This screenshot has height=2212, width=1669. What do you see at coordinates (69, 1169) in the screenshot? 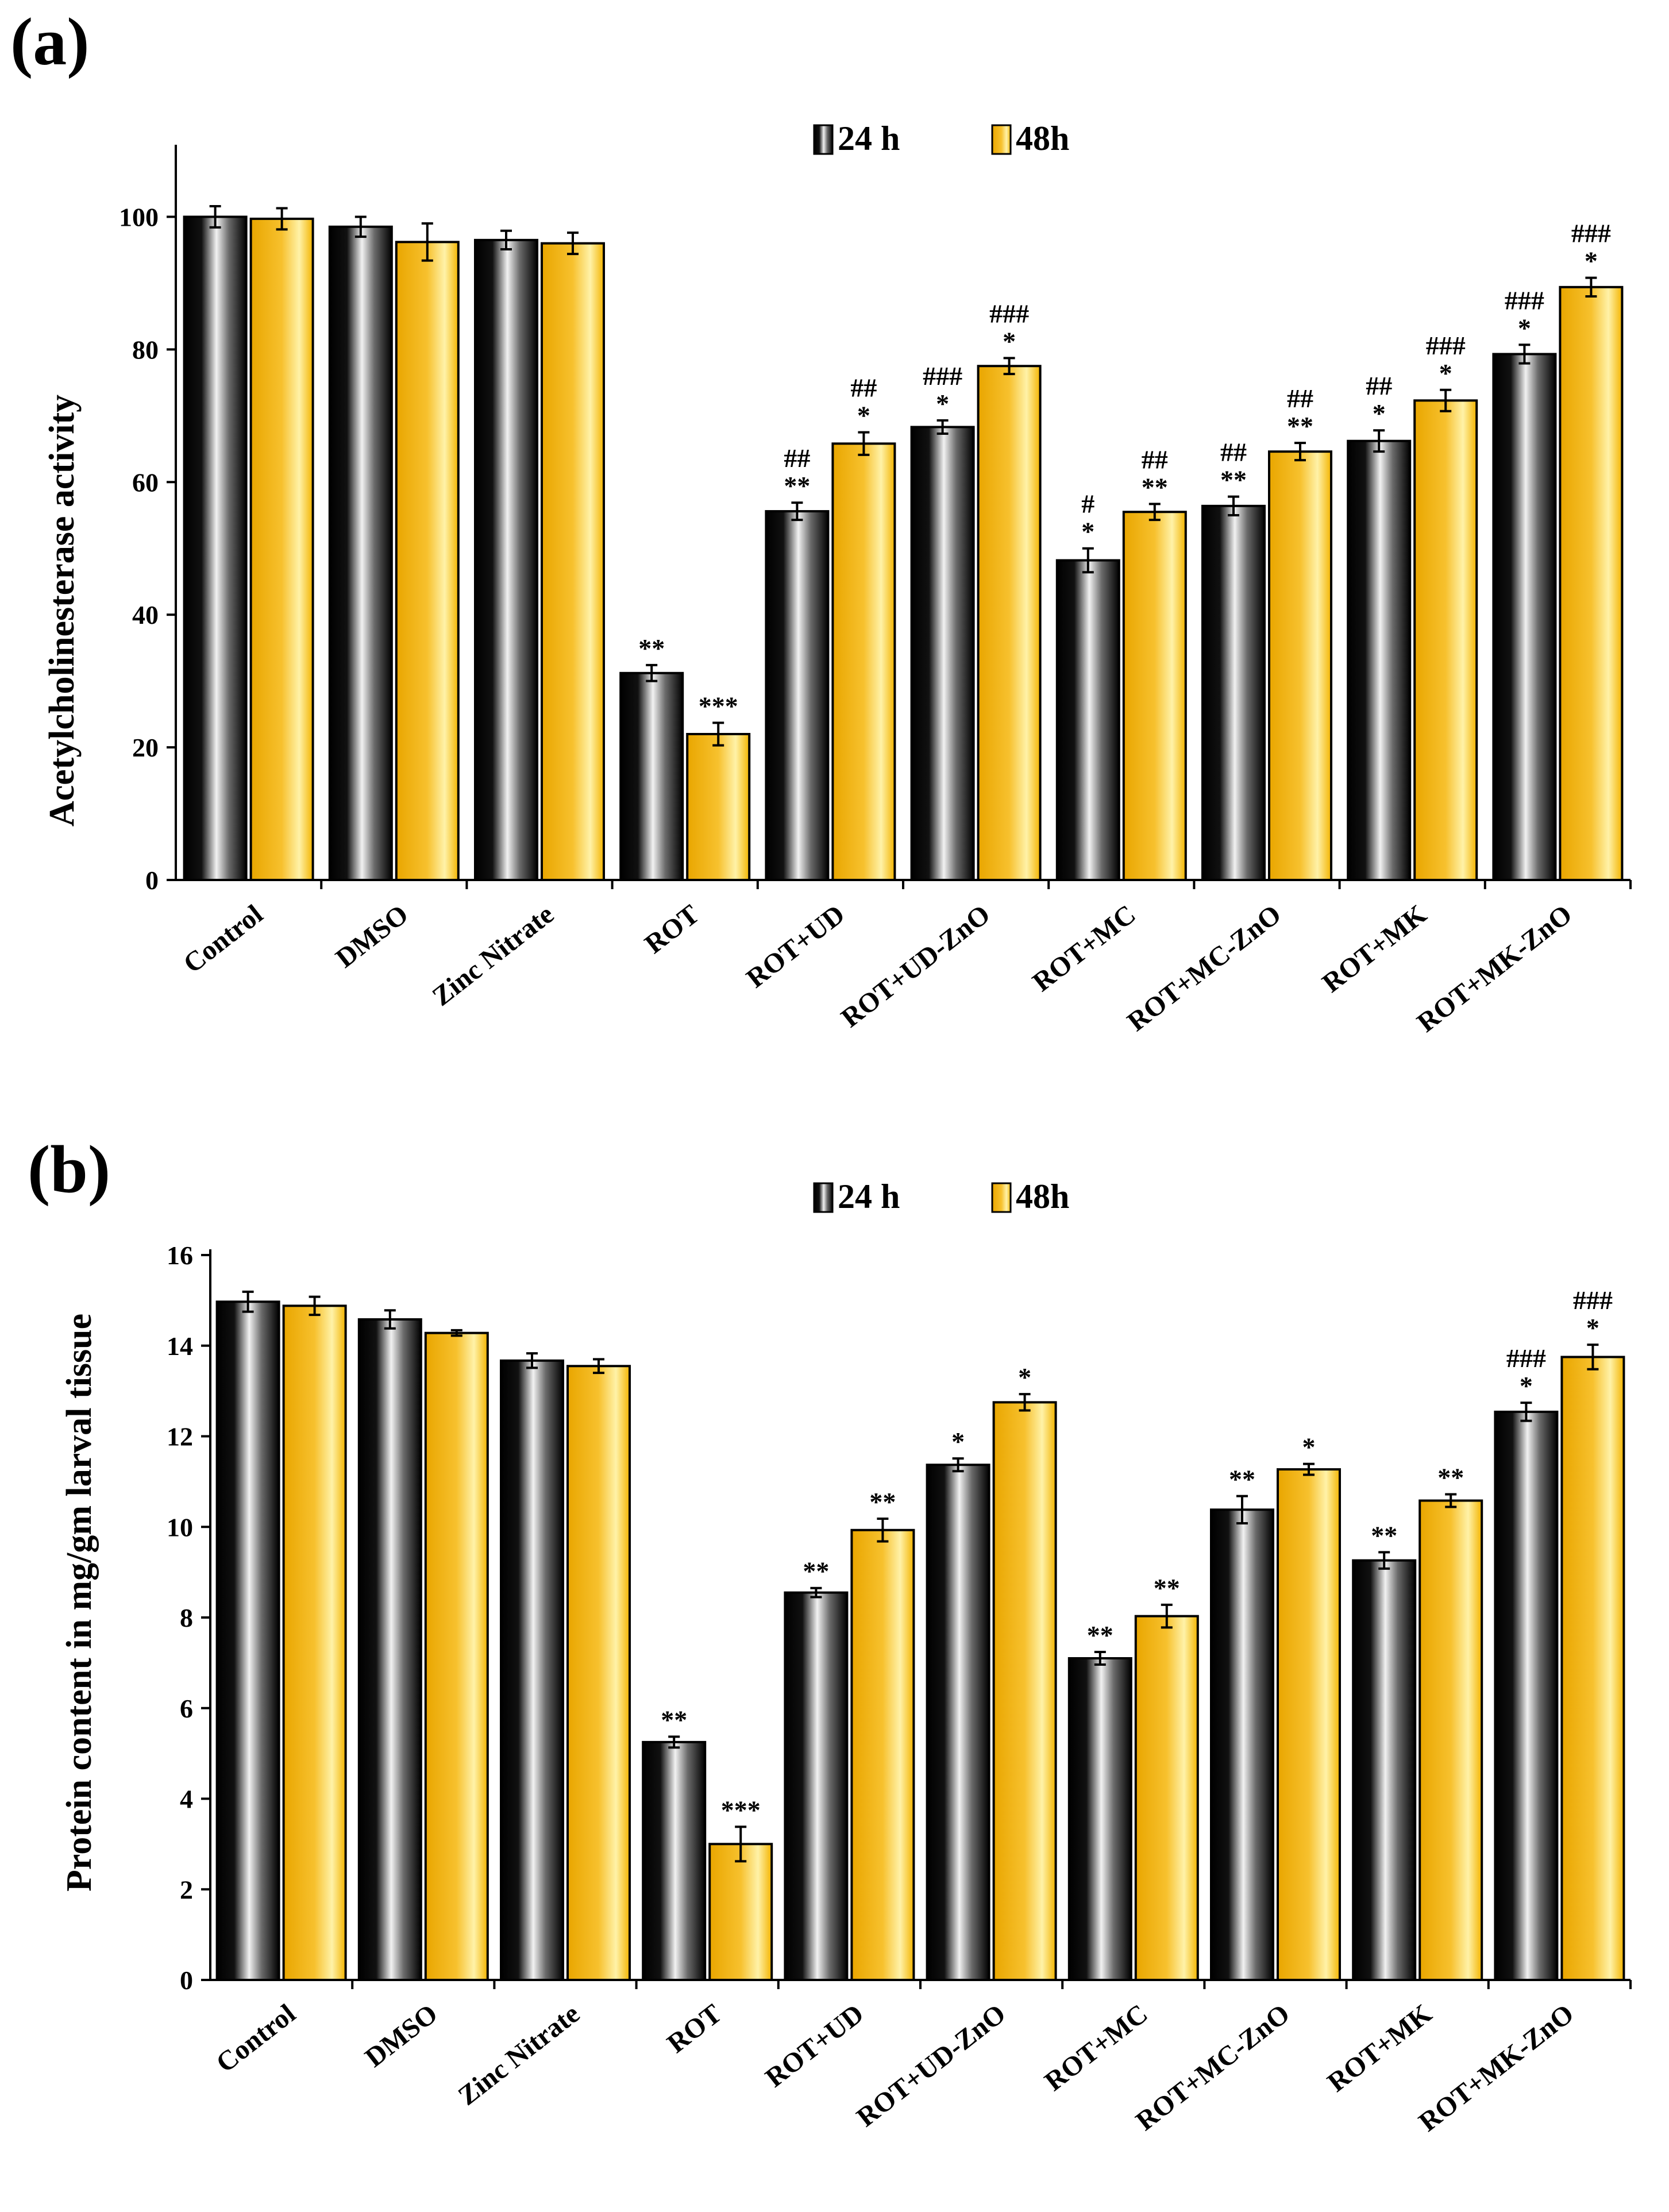
I see `panel-b-label: (b)` at bounding box center [69, 1169].